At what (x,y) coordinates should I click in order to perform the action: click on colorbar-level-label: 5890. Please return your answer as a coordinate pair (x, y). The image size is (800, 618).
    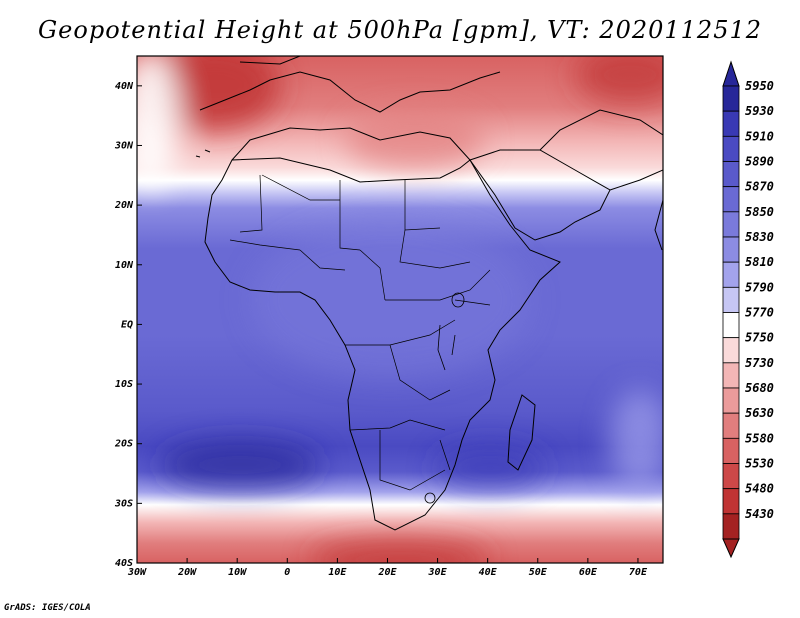
    Looking at the image, I should click on (759, 162).